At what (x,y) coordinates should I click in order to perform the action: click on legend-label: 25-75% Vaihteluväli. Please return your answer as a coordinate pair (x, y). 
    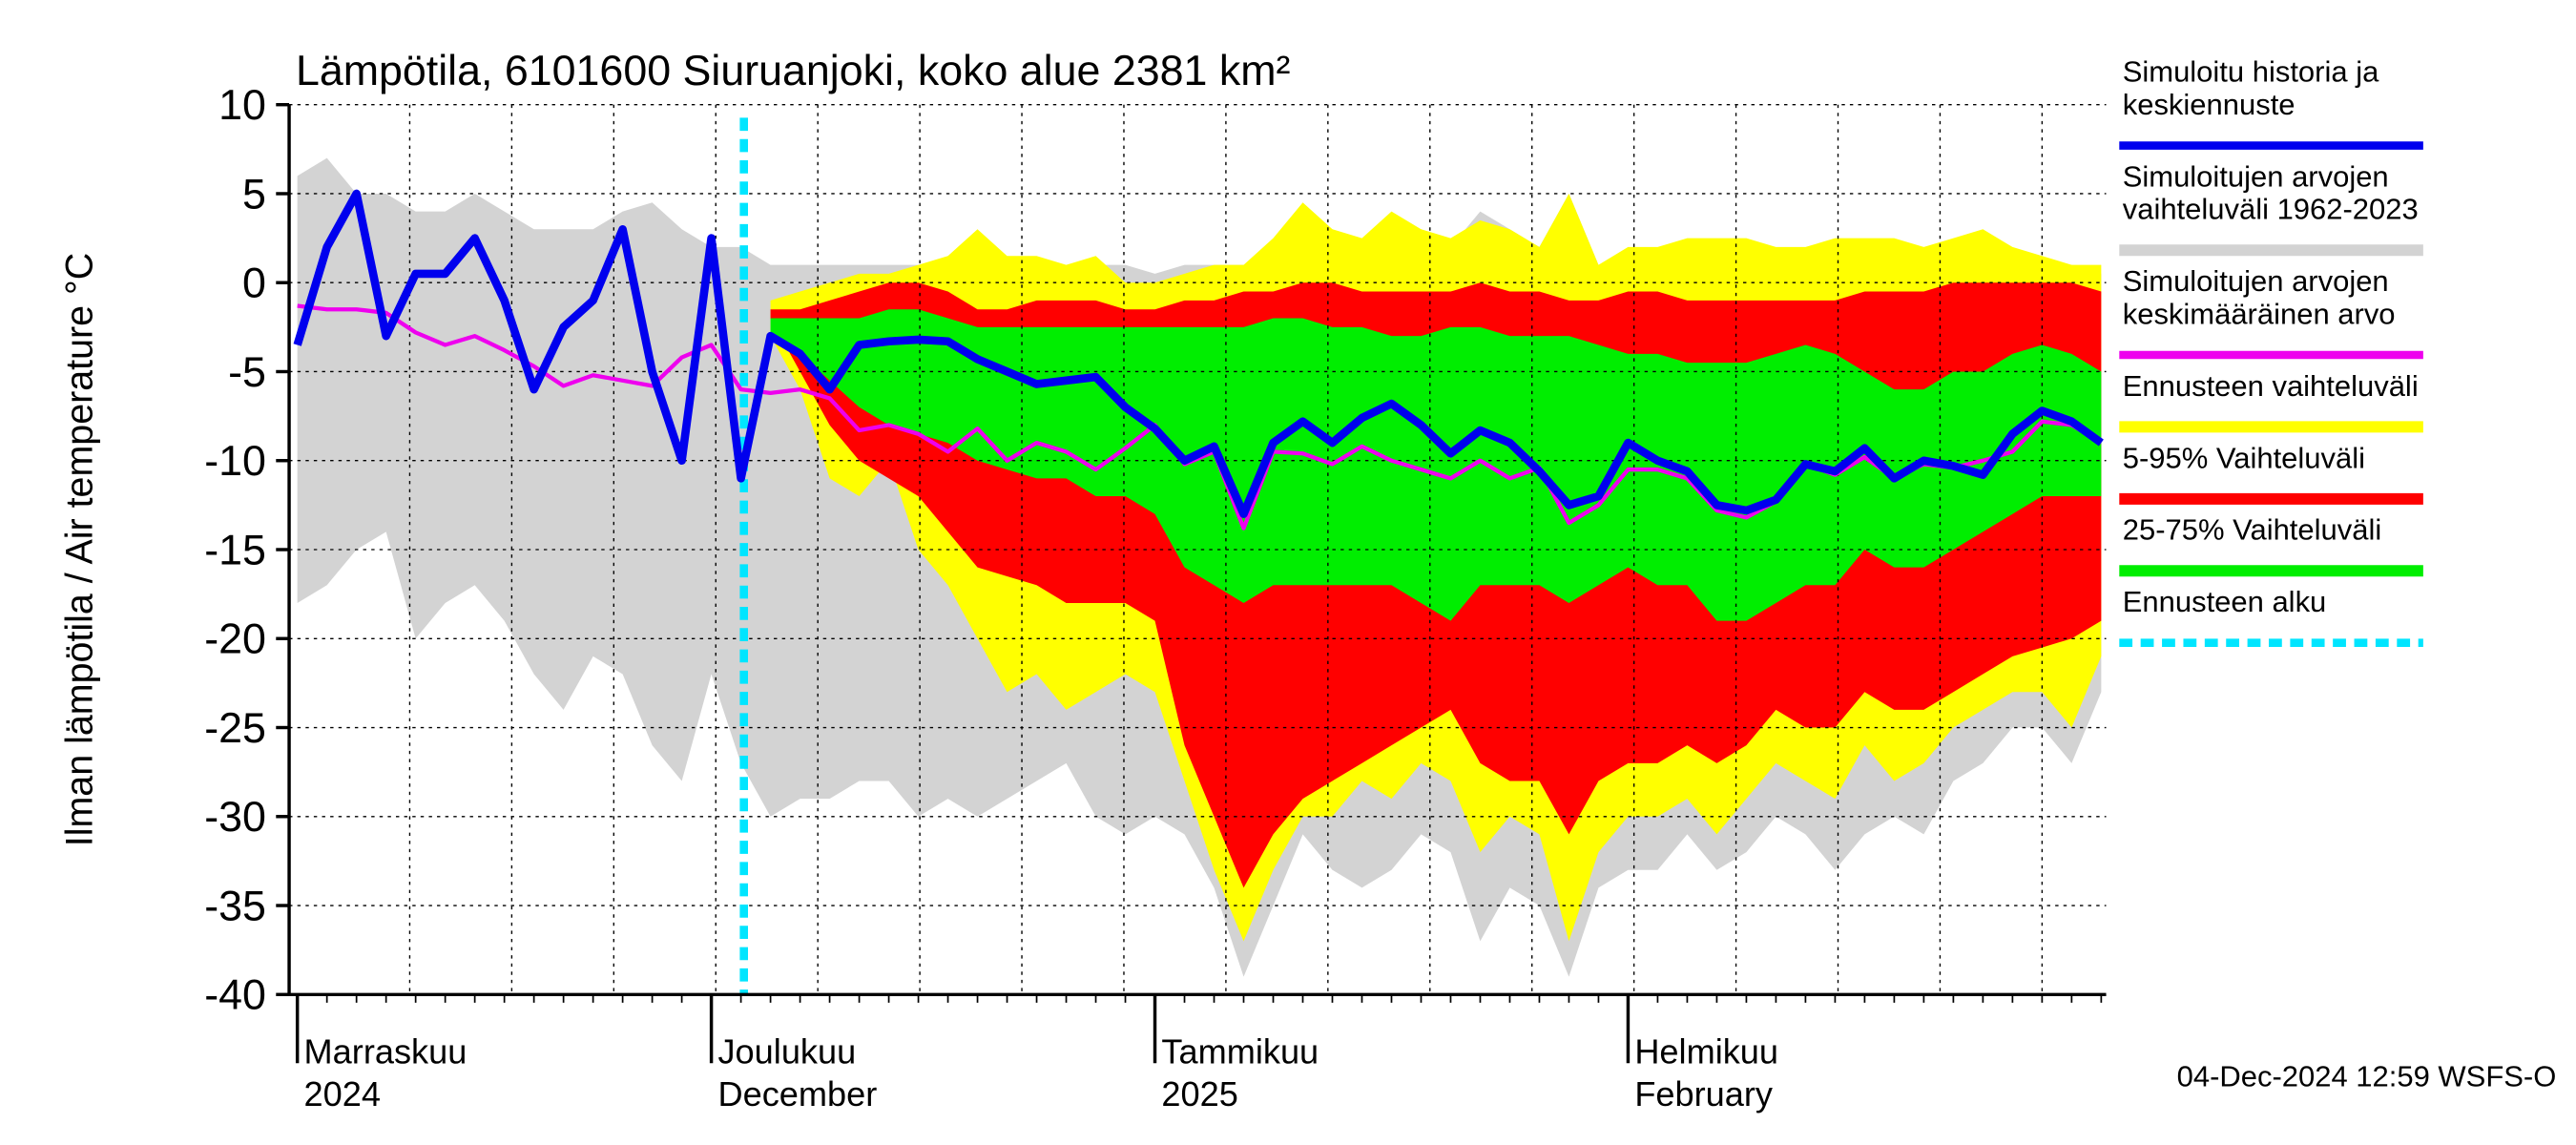
    Looking at the image, I should click on (2252, 530).